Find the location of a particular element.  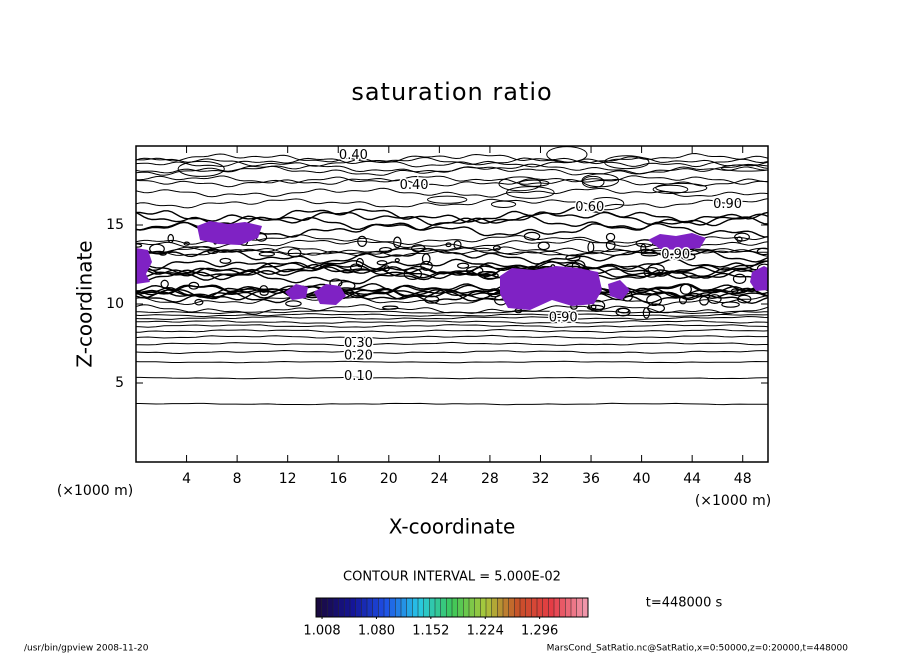

x-tick-label: 48 is located at coordinates (743, 479).